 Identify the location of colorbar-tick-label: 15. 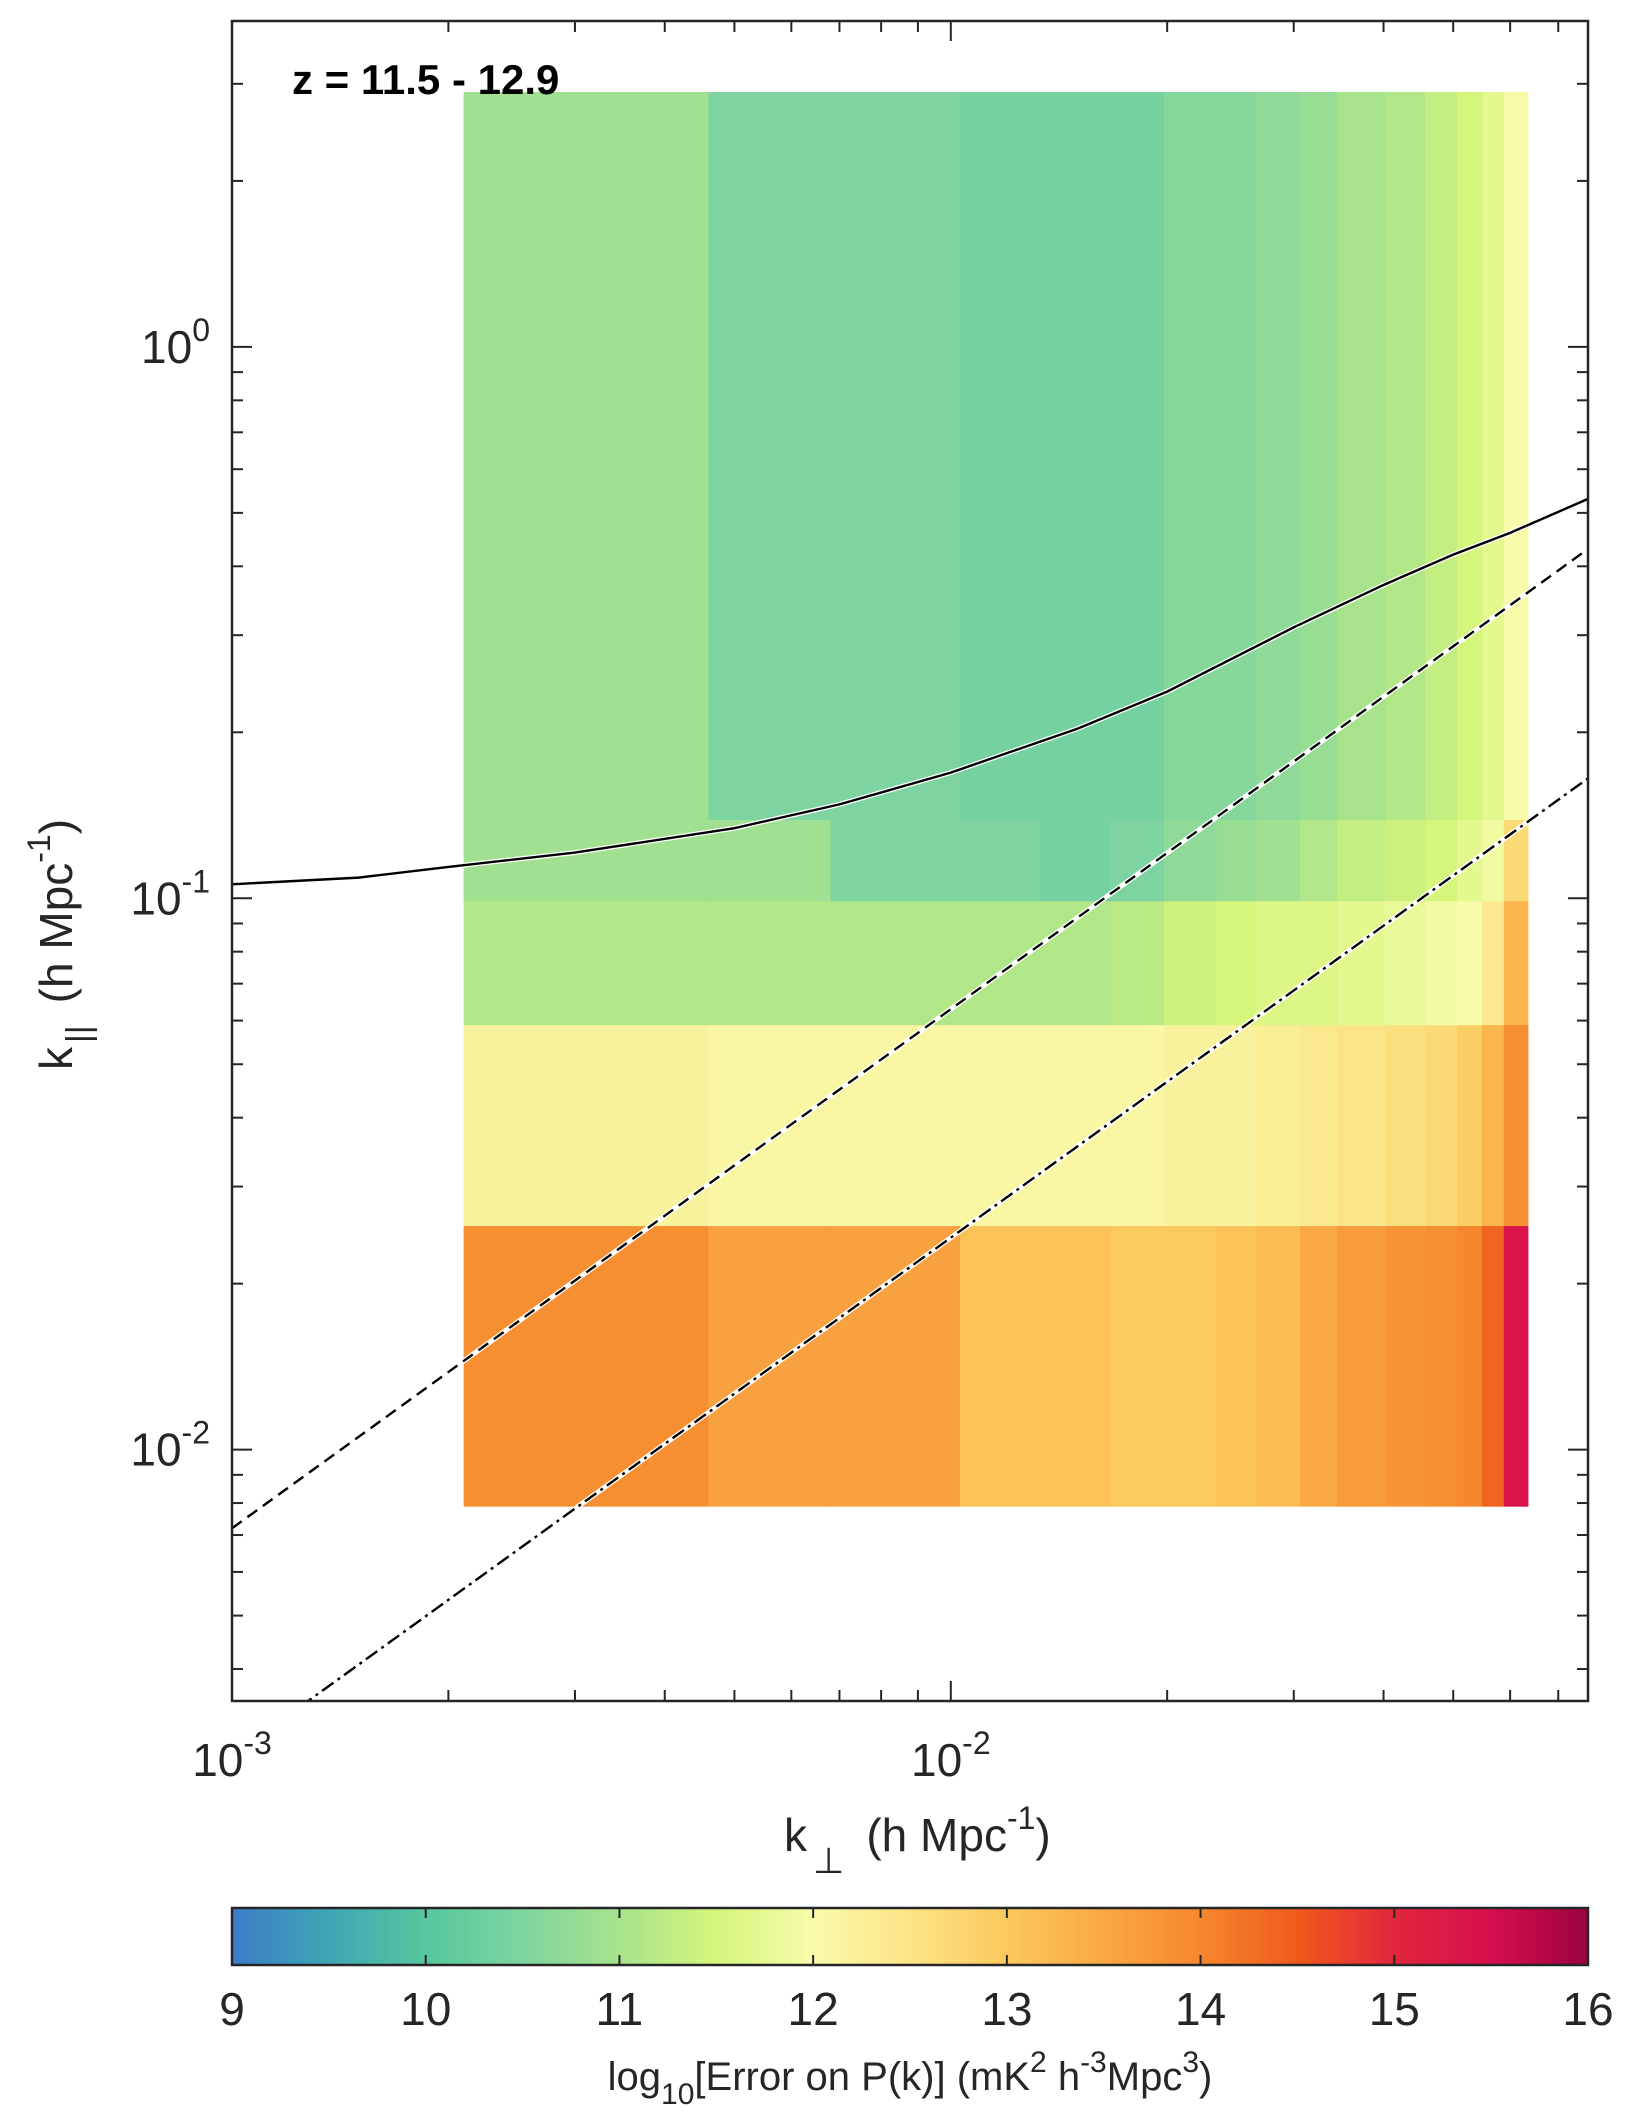
(1394, 2009).